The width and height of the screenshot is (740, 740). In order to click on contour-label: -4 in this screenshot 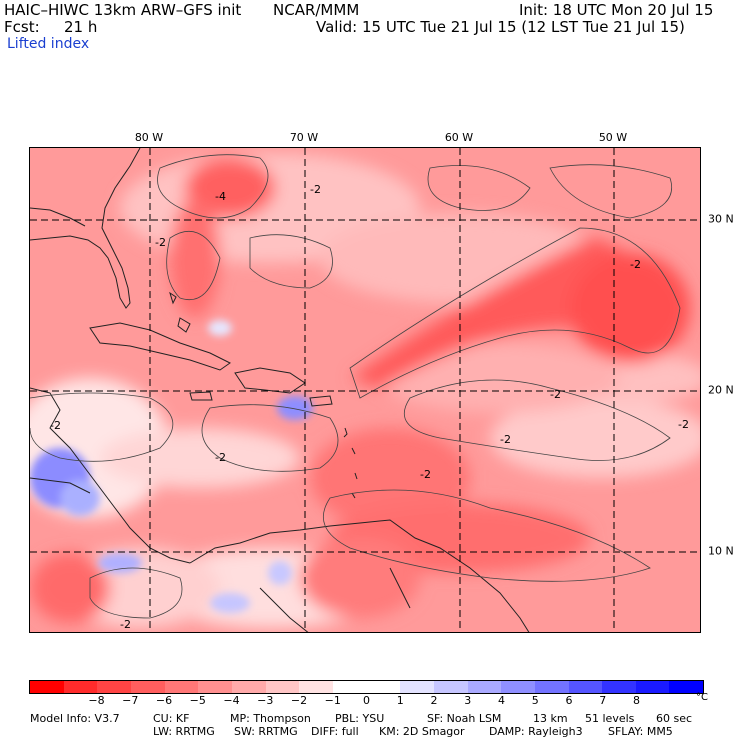, I will do `click(220, 196)`.